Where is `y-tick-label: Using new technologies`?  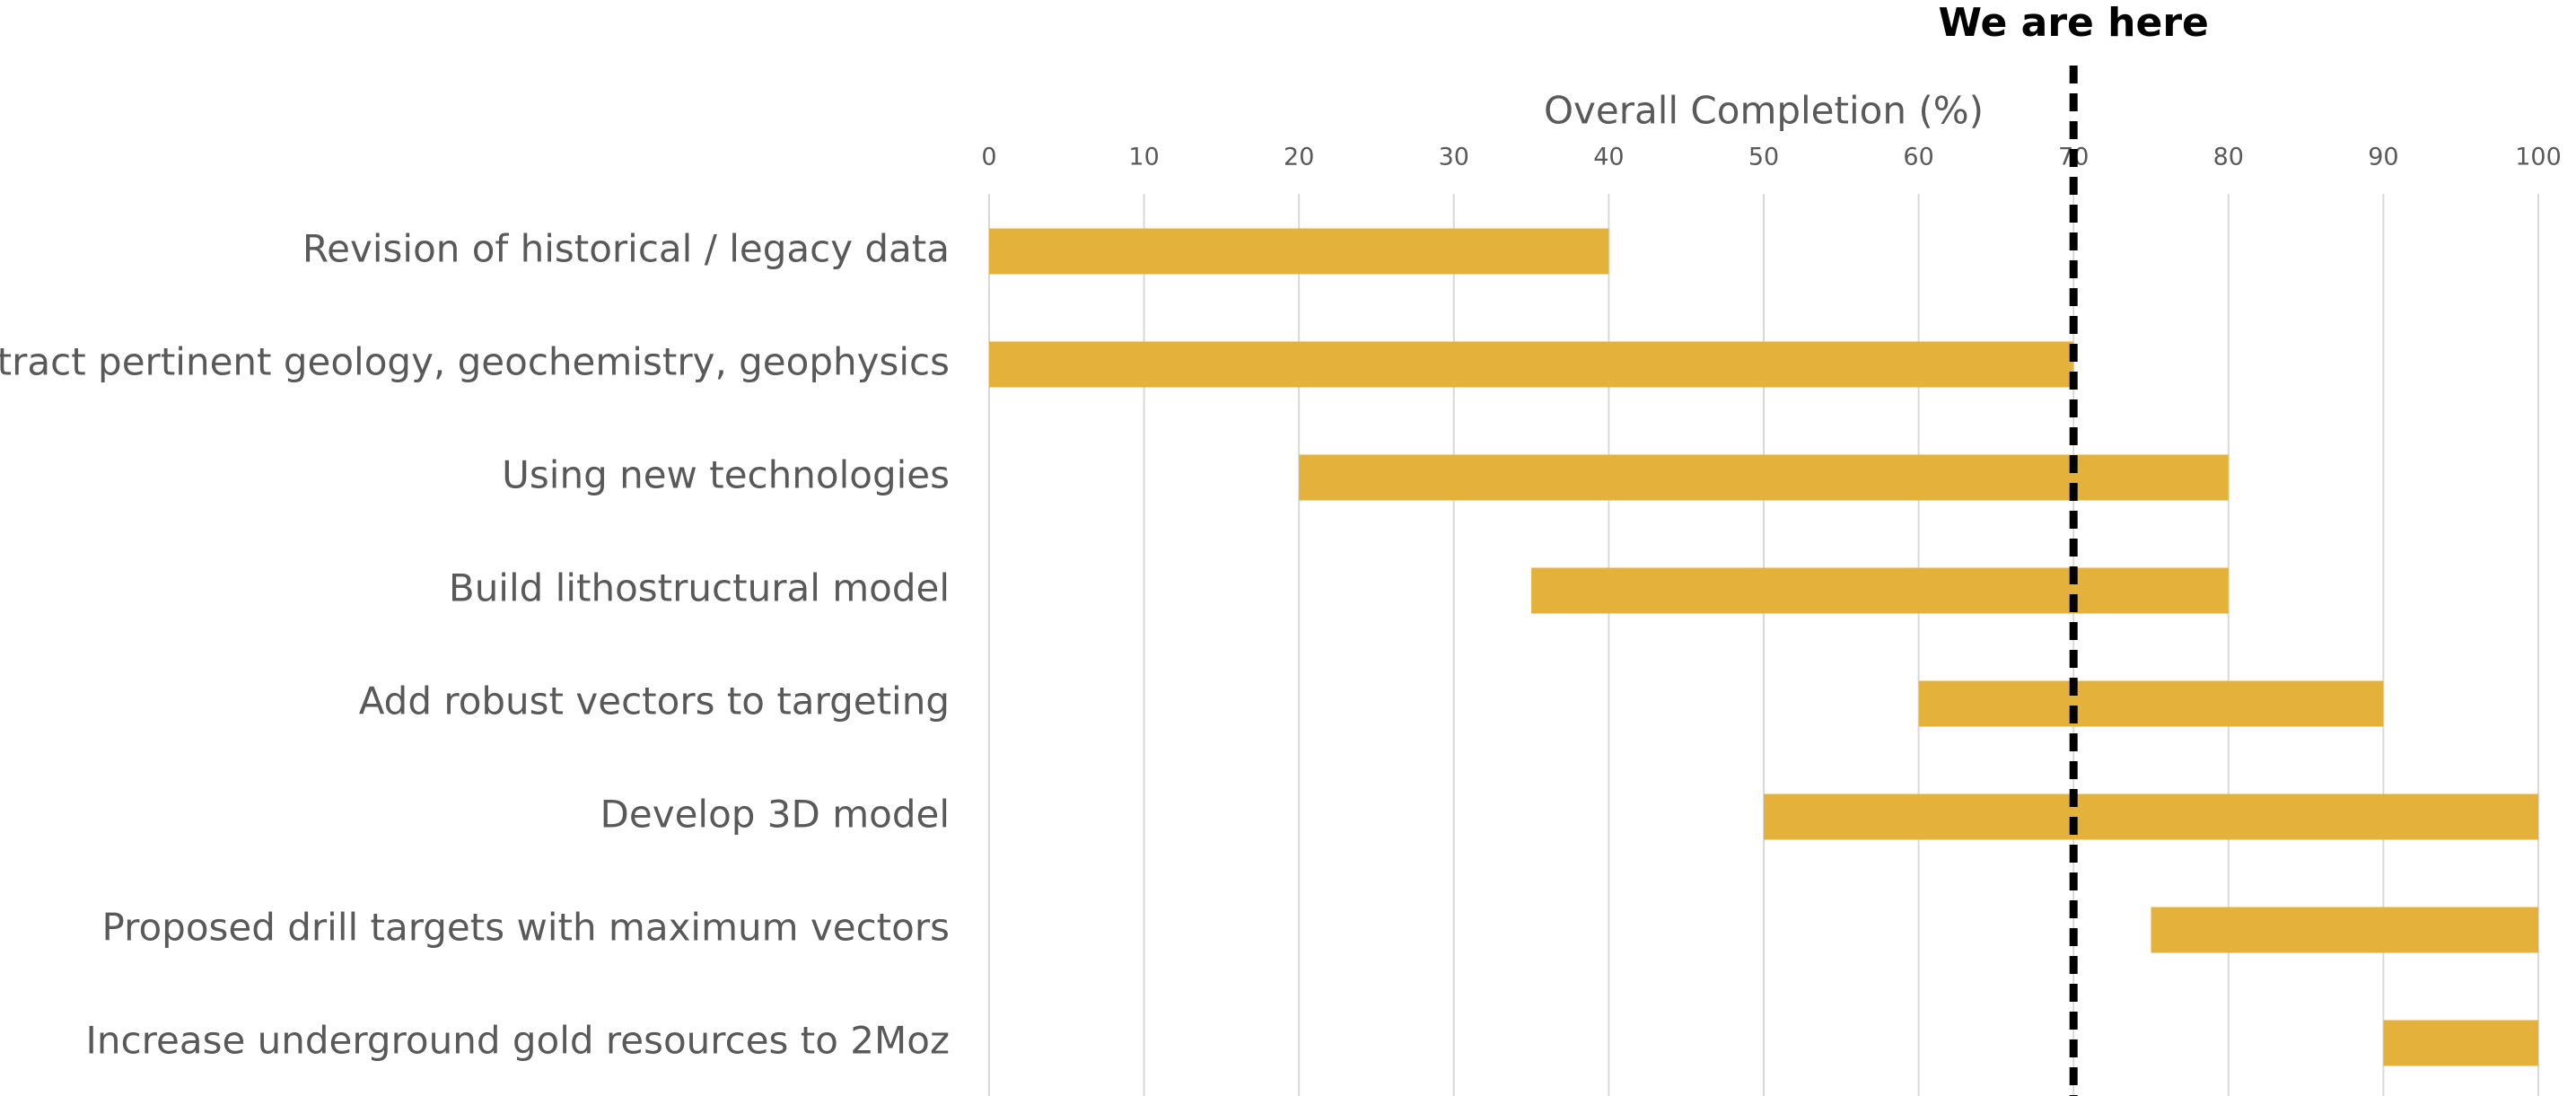 y-tick-label: Using new technologies is located at coordinates (726, 475).